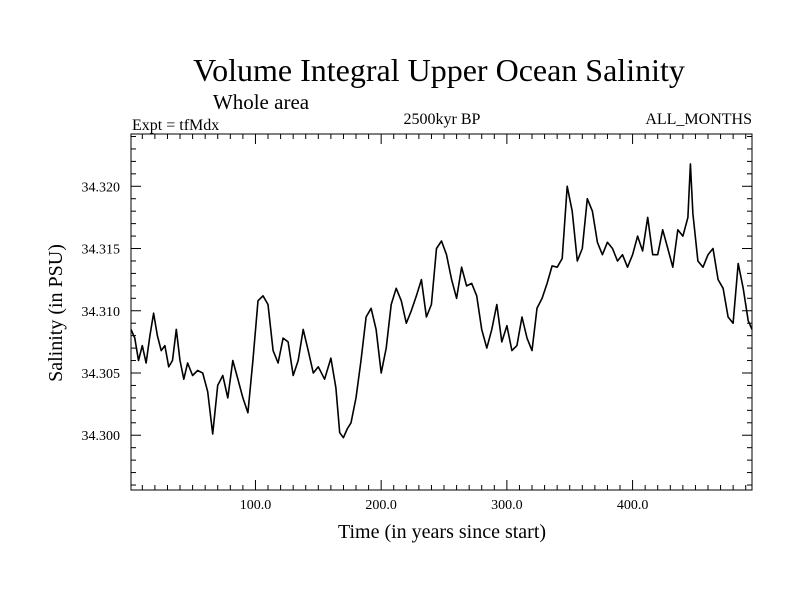  Describe the element at coordinates (56, 313) in the screenshot. I see `y-axis-label: Salinity (in PSU)` at that location.